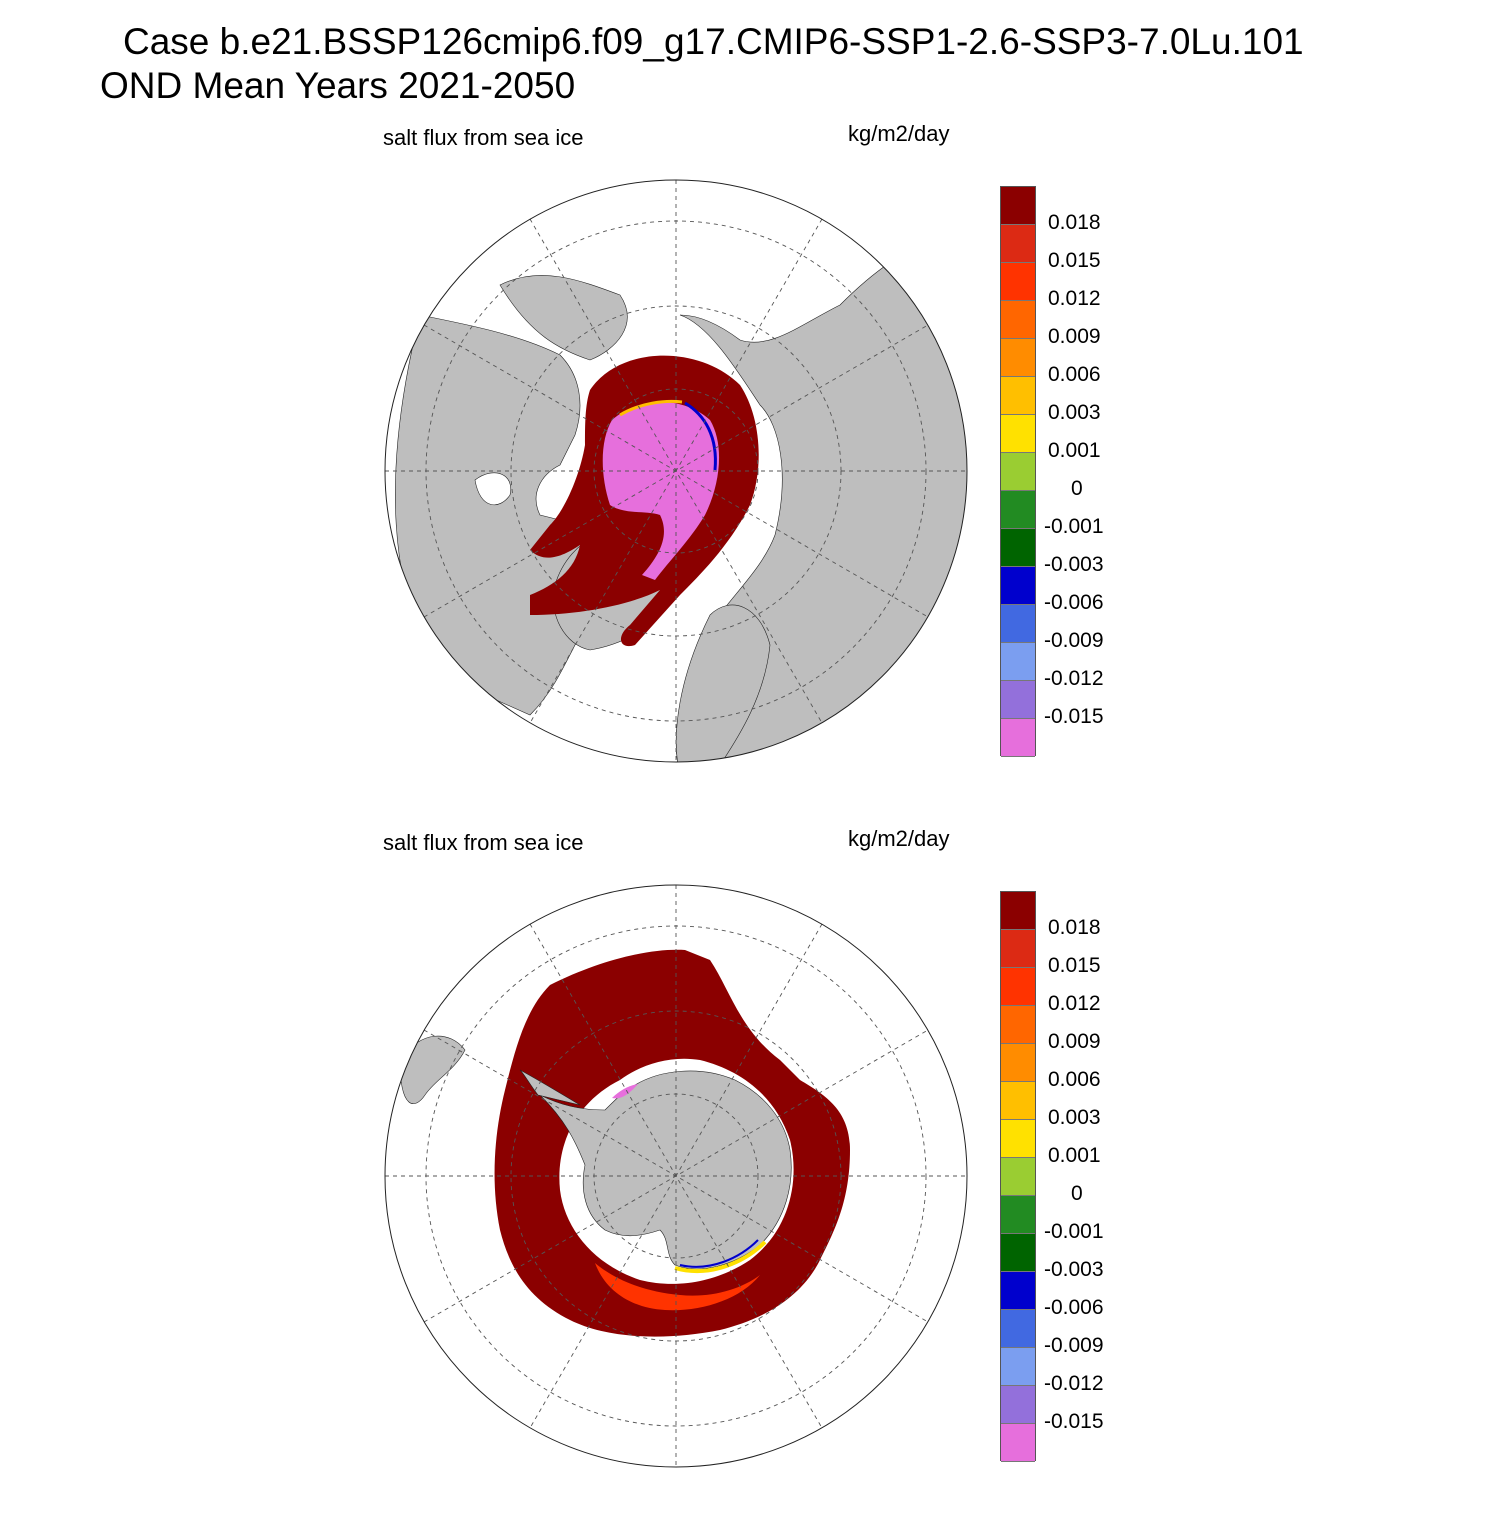 The image size is (1500, 1515). I want to click on land-scandinavia, so click(723, 683).